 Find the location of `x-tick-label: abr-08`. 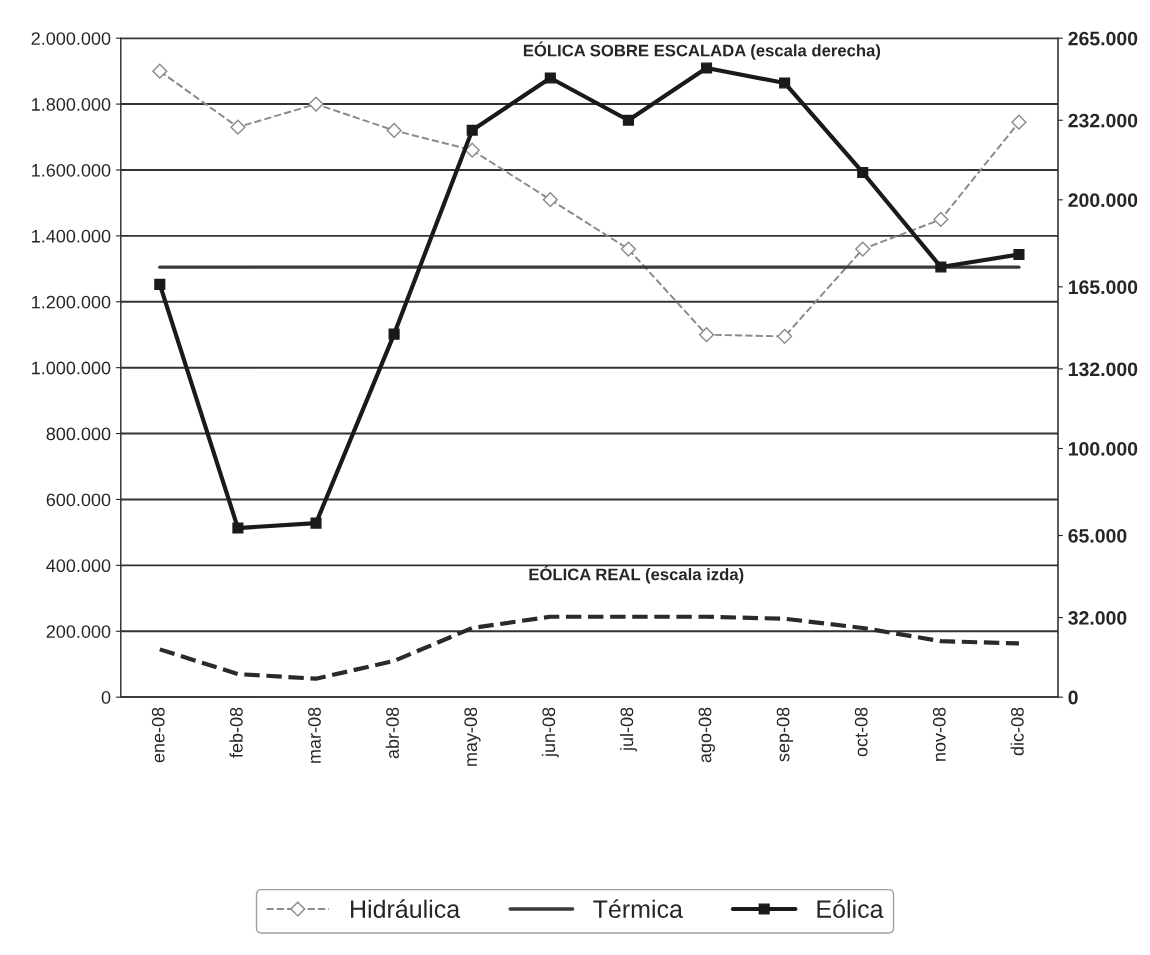

x-tick-label: abr-08 is located at coordinates (392, 733).